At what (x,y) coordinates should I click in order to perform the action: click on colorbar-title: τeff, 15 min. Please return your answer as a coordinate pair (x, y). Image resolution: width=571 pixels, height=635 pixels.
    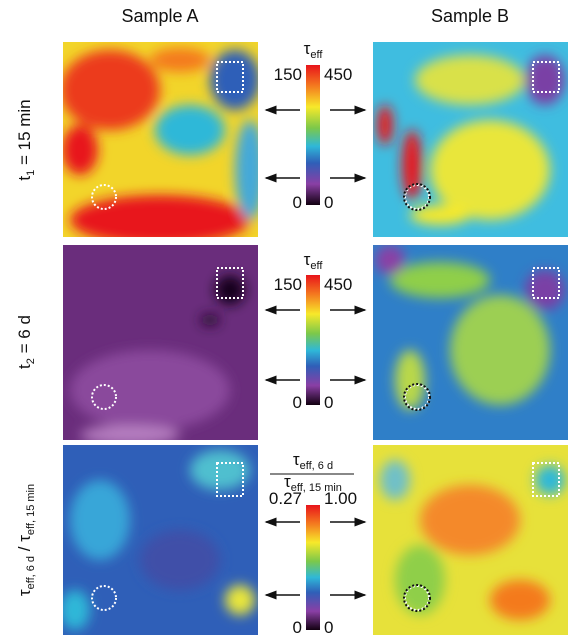
    Looking at the image, I should click on (313, 483).